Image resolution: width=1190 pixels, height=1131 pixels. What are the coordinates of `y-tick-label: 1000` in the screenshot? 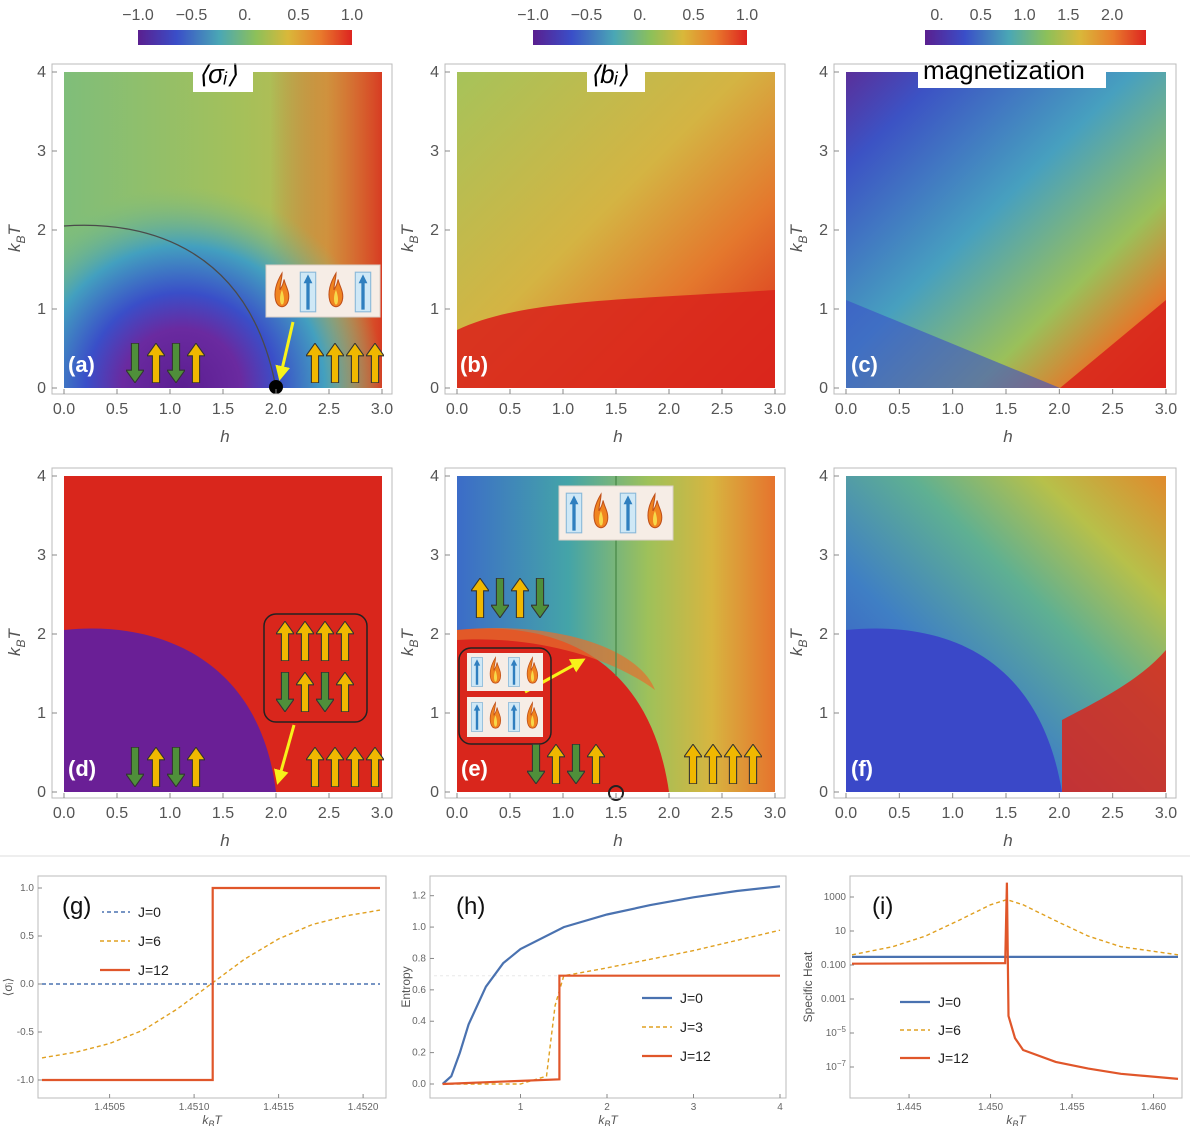 It's located at (835, 897).